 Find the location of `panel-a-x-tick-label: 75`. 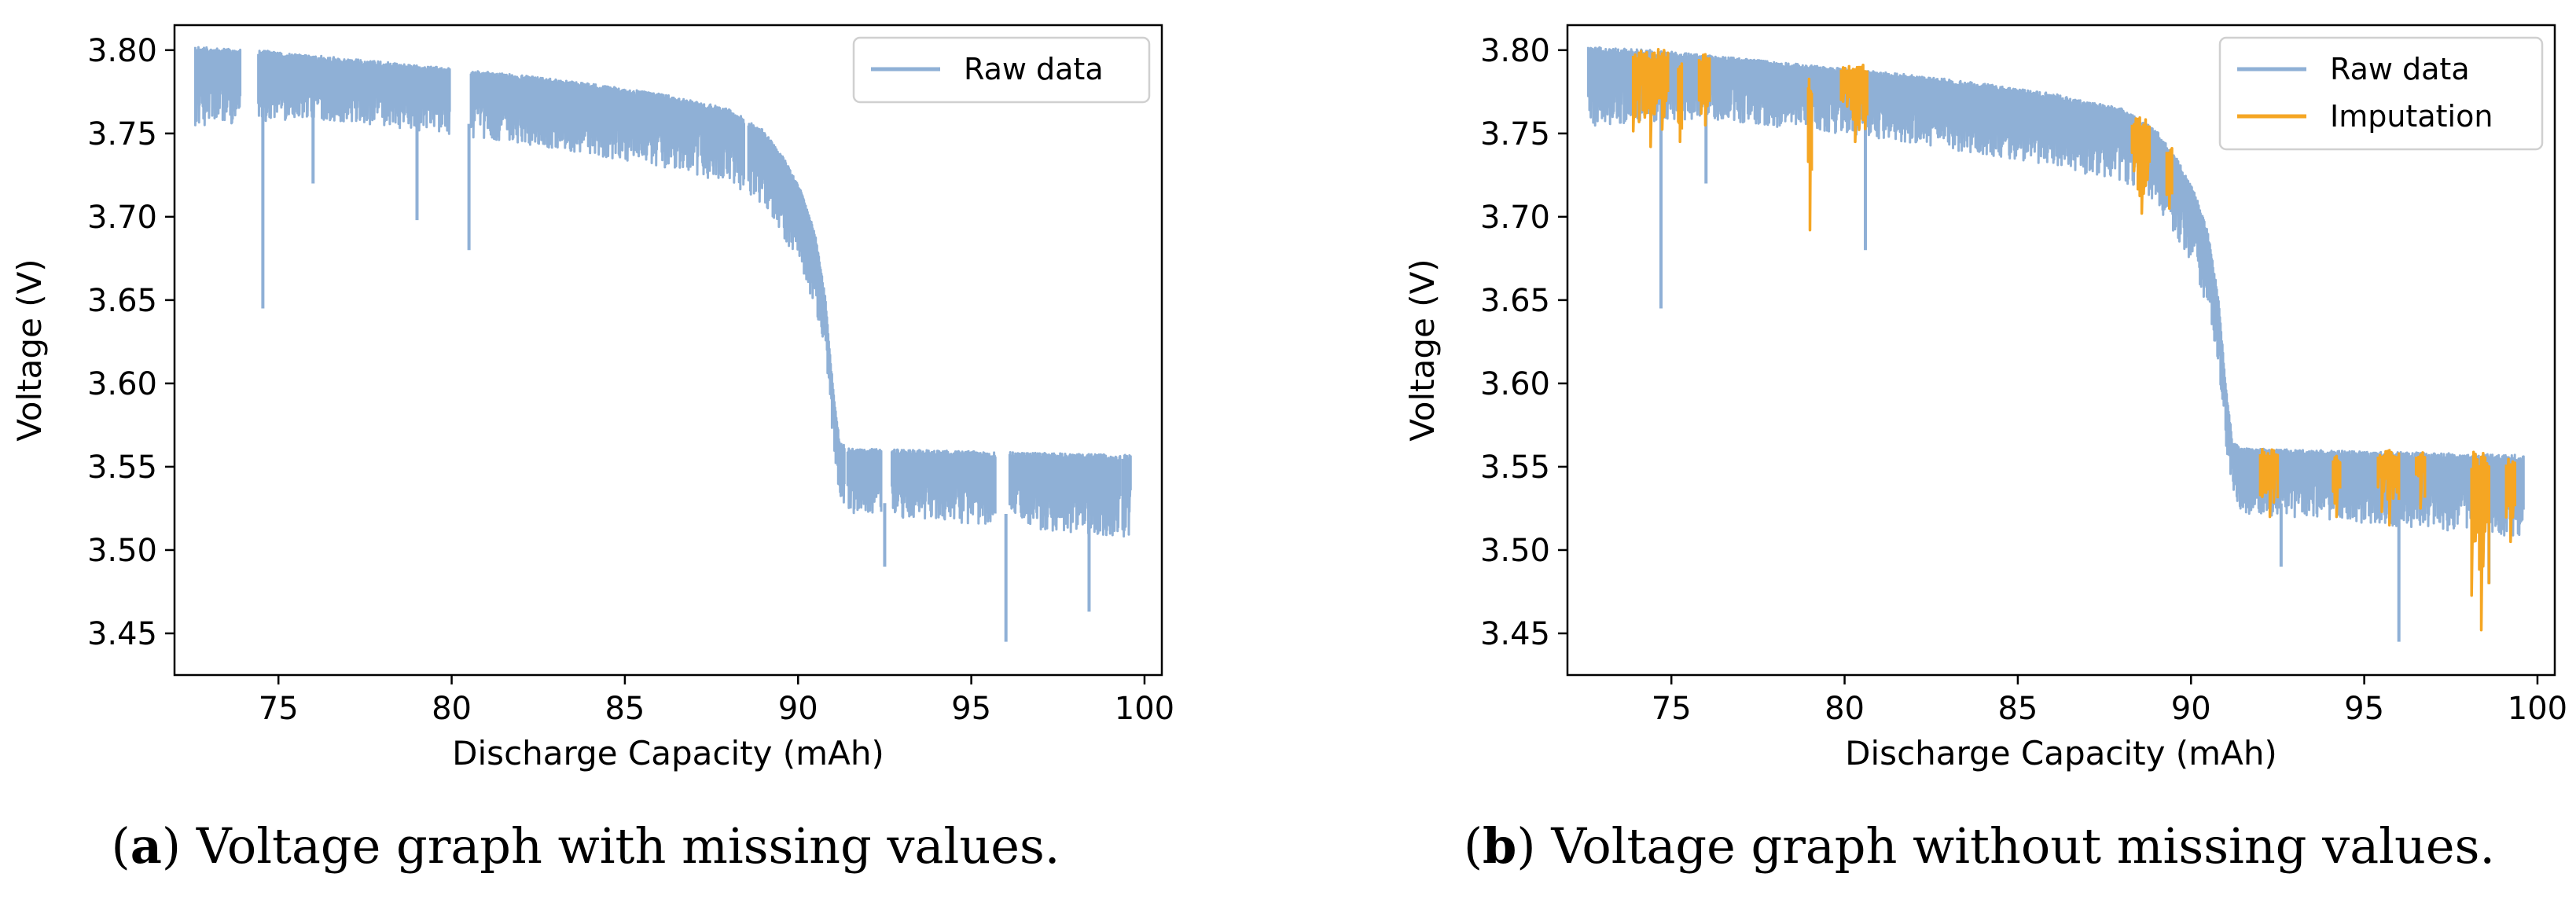

panel-a-x-tick-label: 75 is located at coordinates (279, 709).